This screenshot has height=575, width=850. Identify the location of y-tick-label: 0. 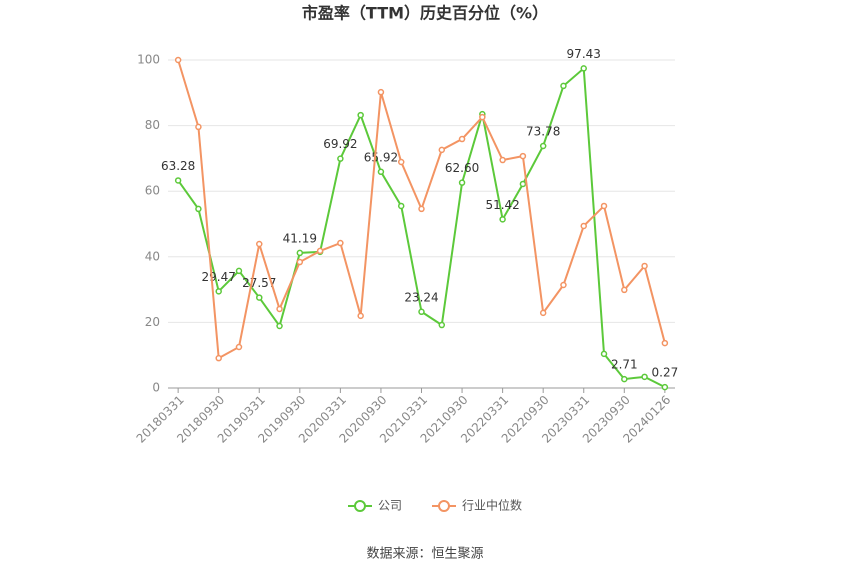
(156, 388).